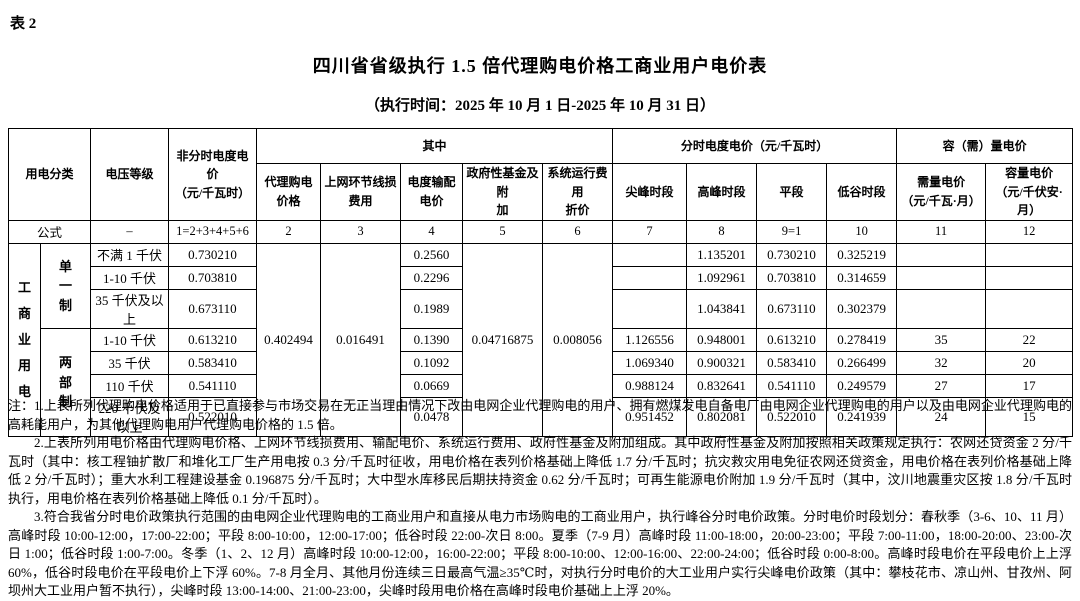  What do you see at coordinates (650, 192) in the screenshot?
I see `header-sharp-peak: 尖峰时段` at bounding box center [650, 192].